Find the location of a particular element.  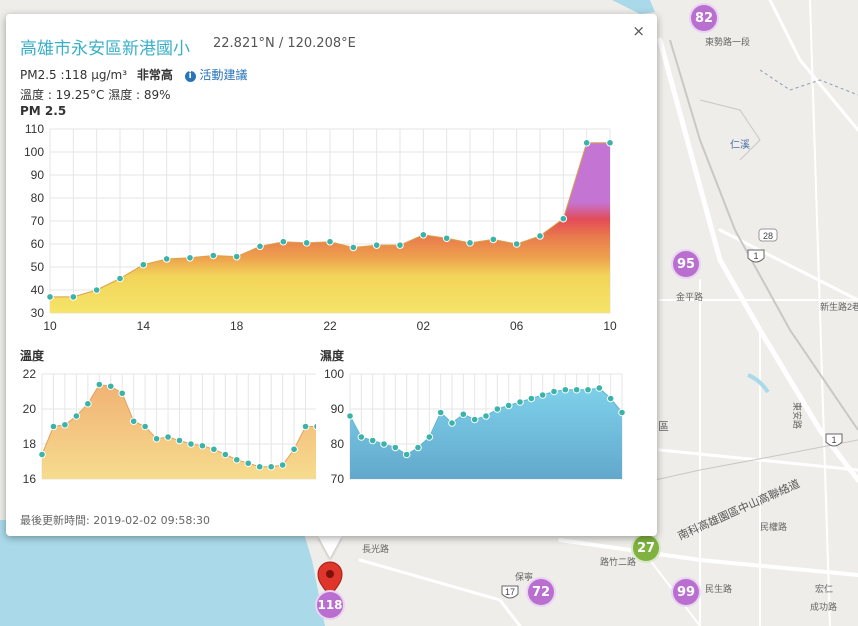

aqi-marker: 95 is located at coordinates (686, 264).